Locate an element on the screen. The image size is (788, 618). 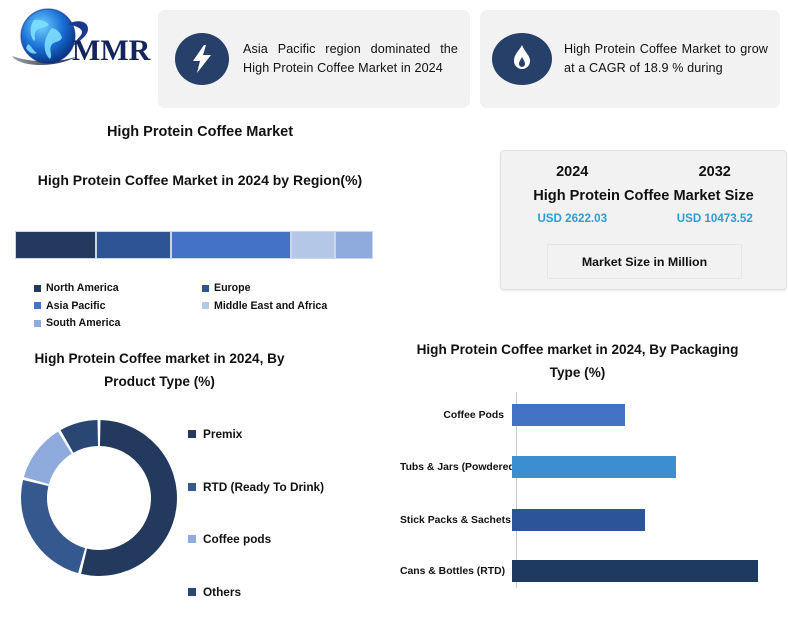
region-legend-item: North America is located at coordinates (118, 288).